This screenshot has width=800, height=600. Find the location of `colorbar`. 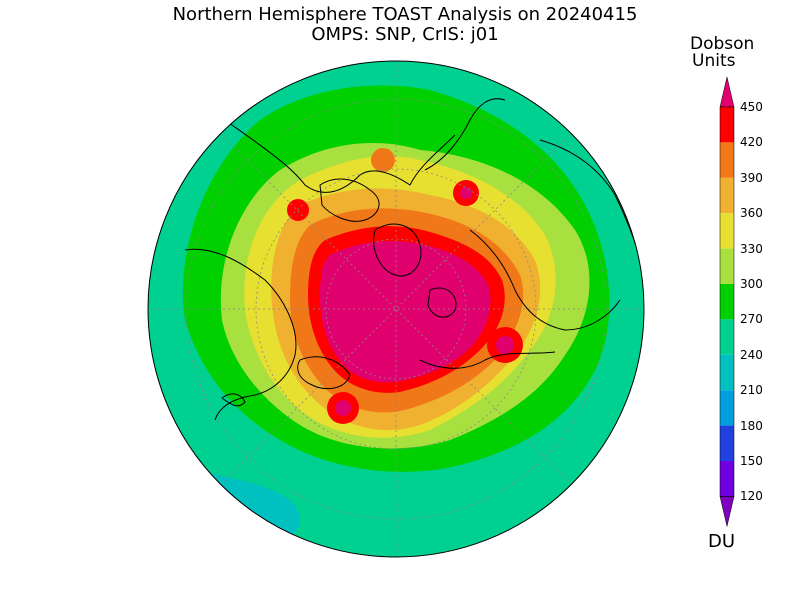

colorbar is located at coordinates (727, 301).